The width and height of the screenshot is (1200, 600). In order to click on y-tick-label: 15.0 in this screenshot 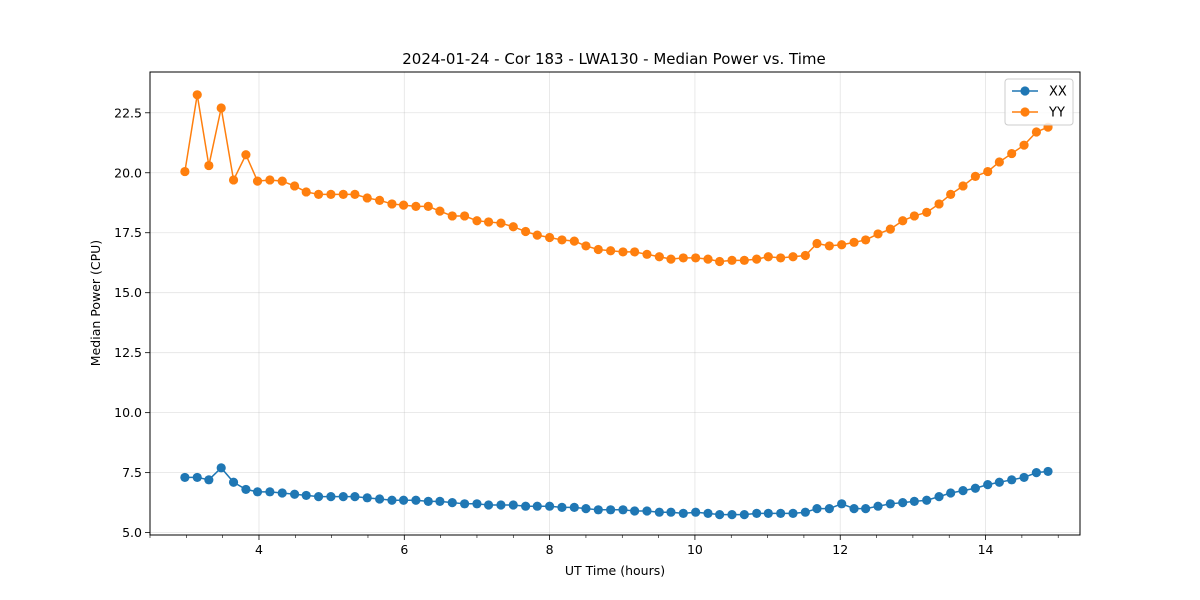, I will do `click(128, 292)`.